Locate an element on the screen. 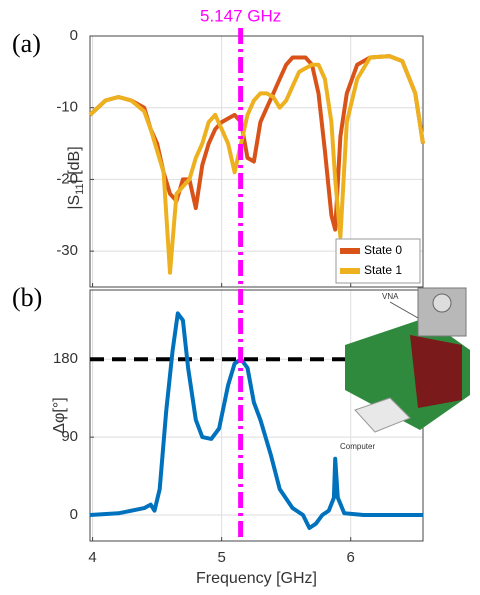 This screenshot has width=480, height=595. x-tick-label: 4 is located at coordinates (92, 557).